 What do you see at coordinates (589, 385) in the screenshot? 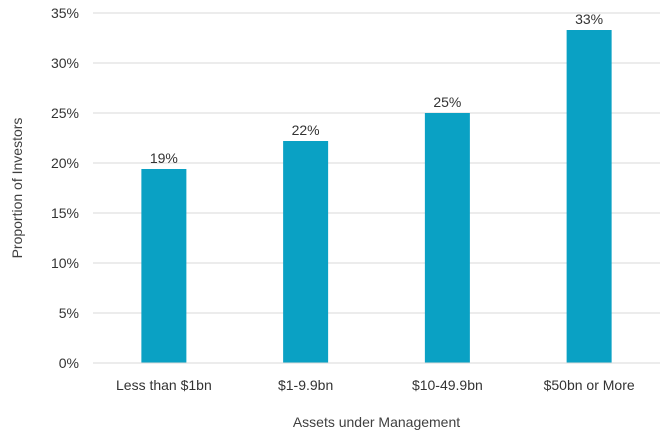
I see `x-tick-label: $50bn or More` at bounding box center [589, 385].